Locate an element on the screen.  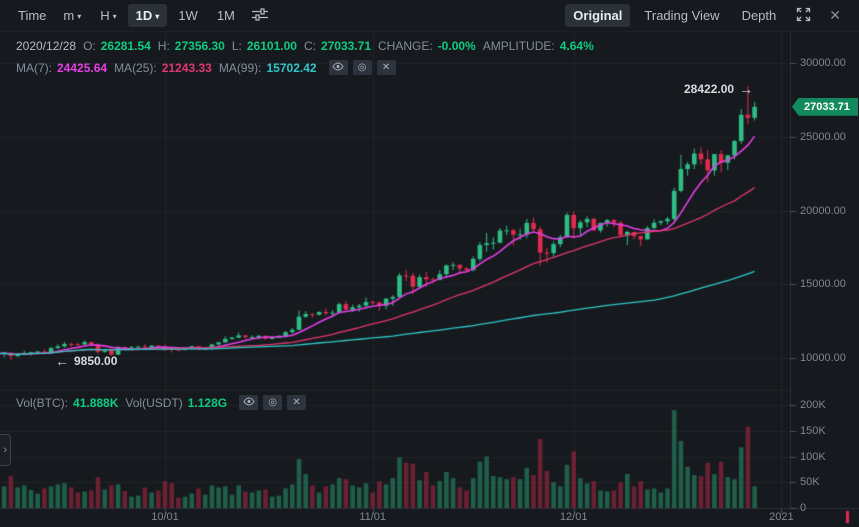
low-field: L: 26101.00 is located at coordinates (264, 46).